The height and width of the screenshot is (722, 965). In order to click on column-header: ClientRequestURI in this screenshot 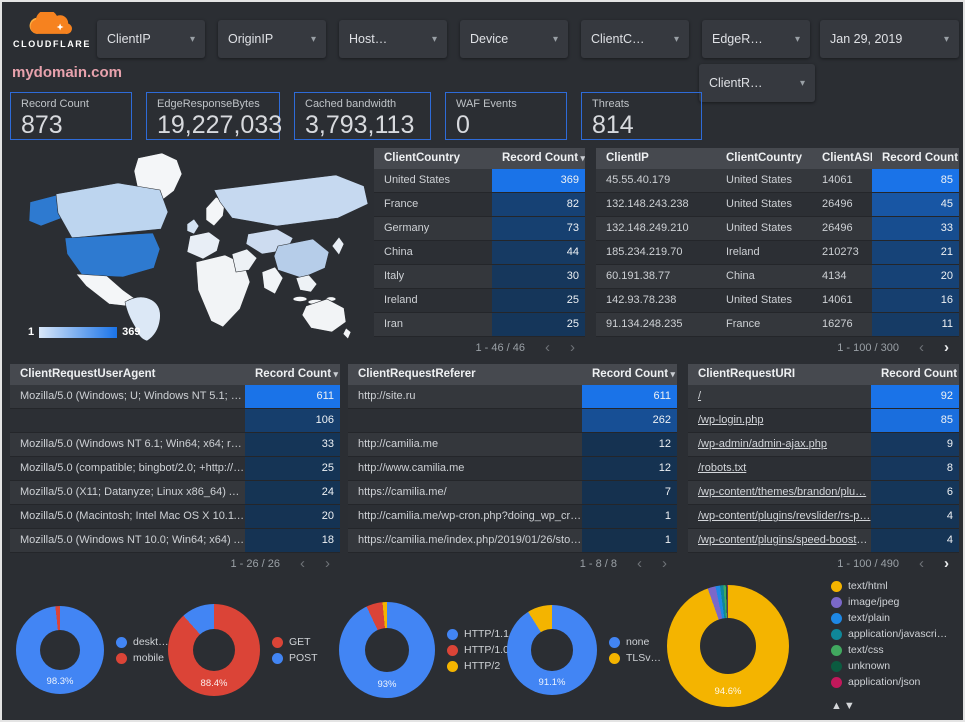, I will do `click(747, 374)`.